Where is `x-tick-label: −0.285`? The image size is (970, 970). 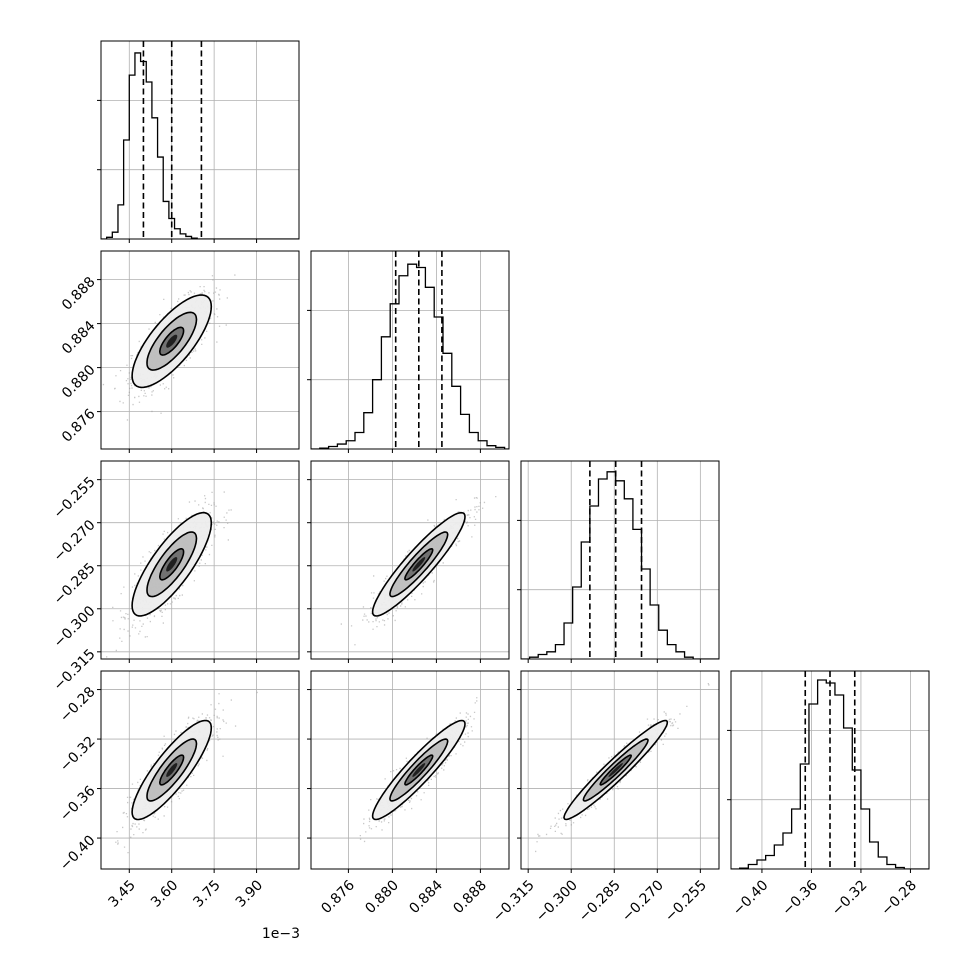
x-tick-label: −0.285 is located at coordinates (600, 901).